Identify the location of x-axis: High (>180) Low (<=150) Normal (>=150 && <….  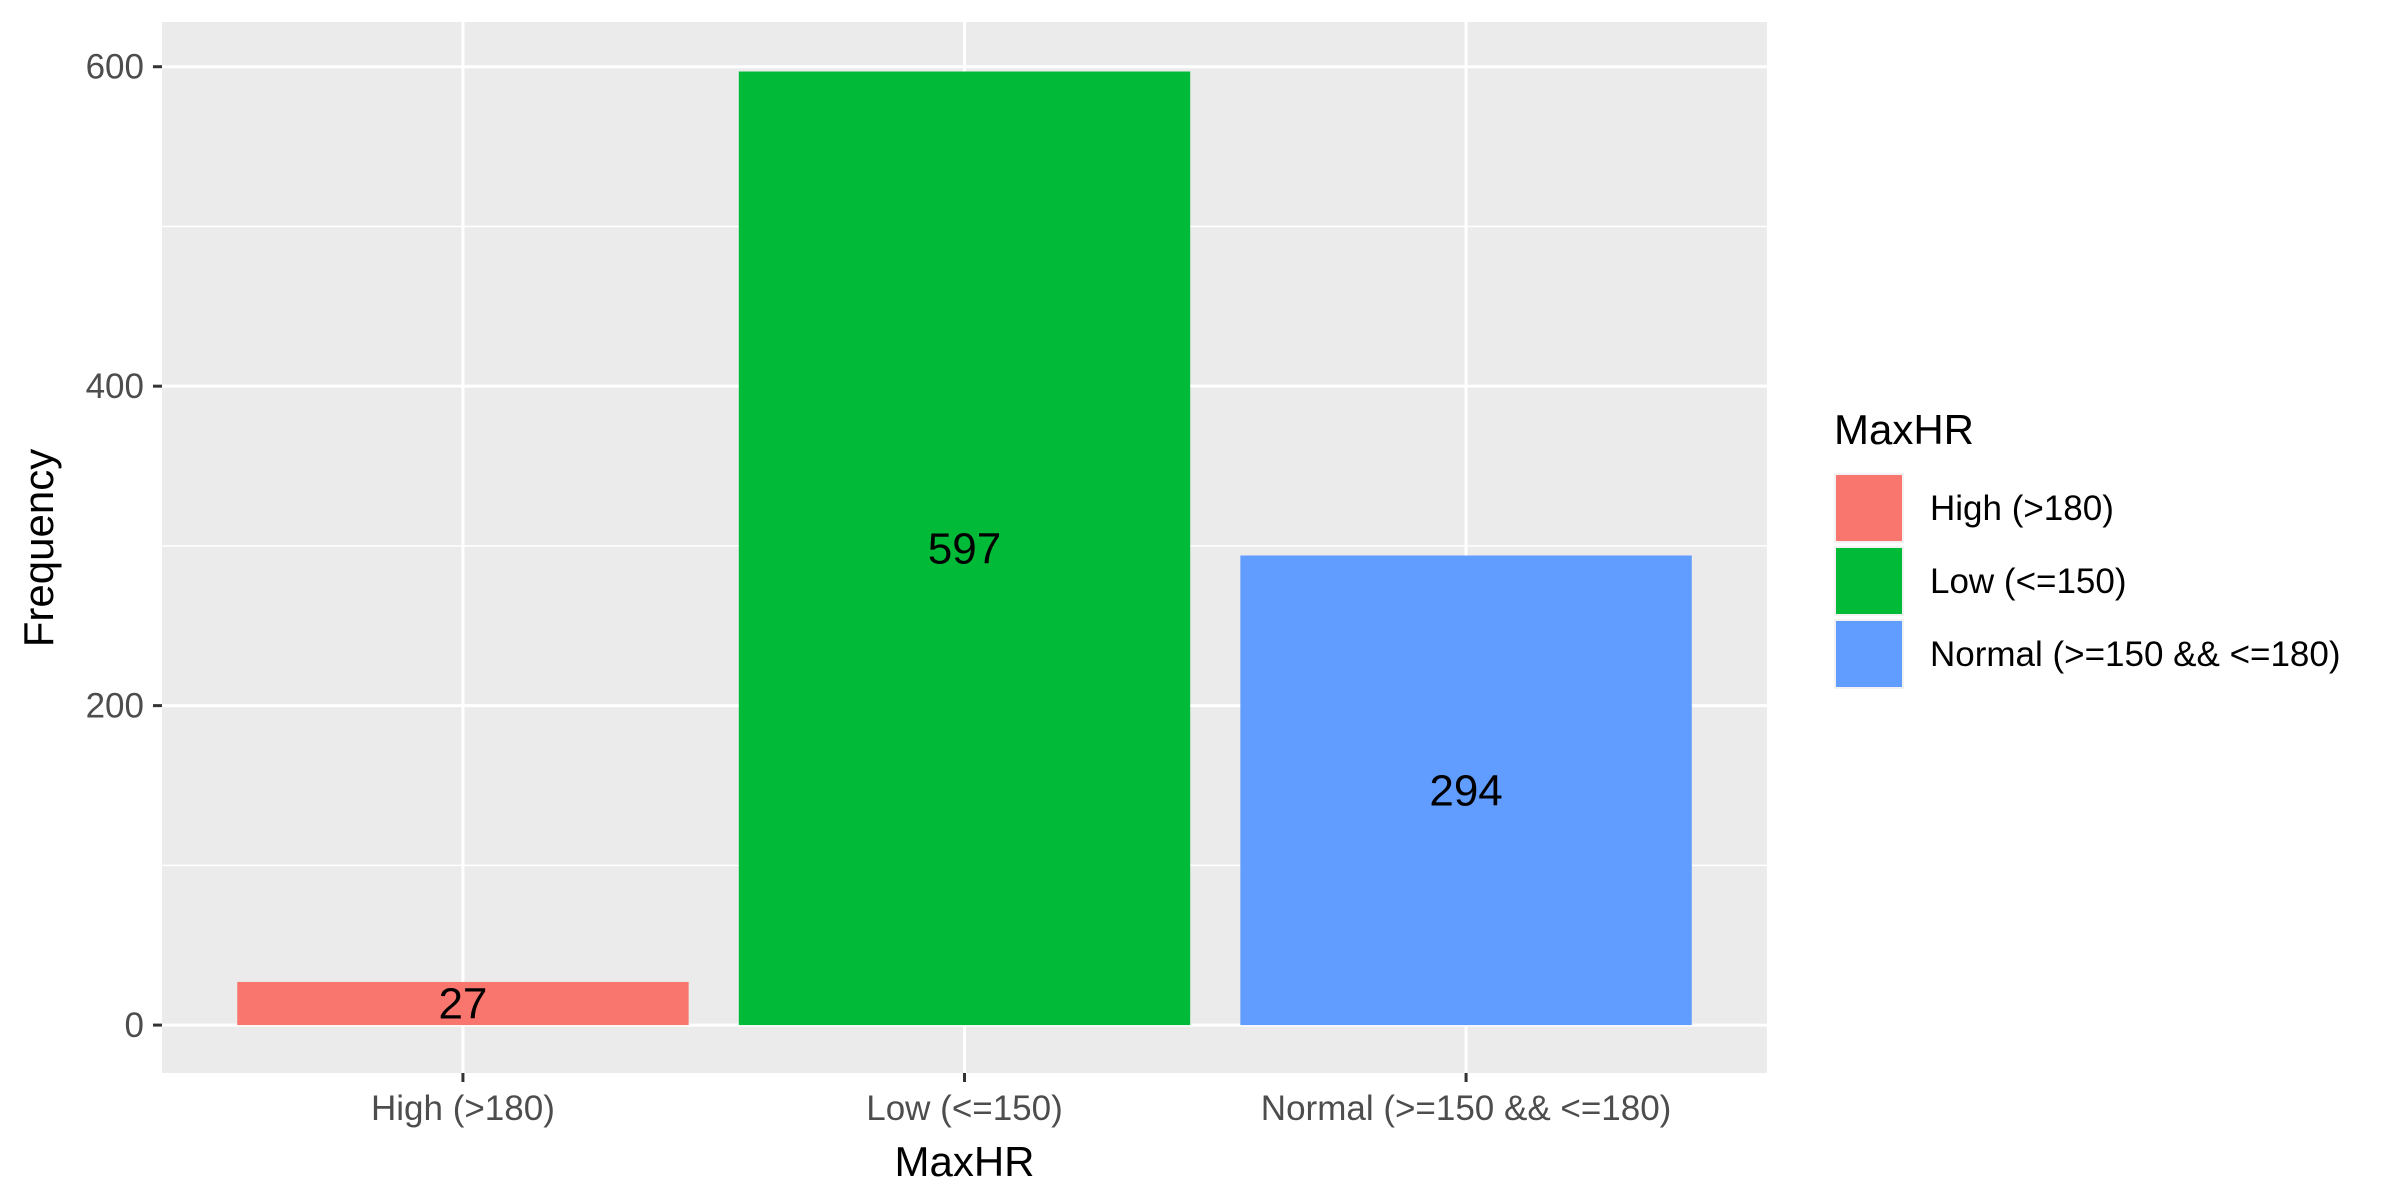
(1021, 1100).